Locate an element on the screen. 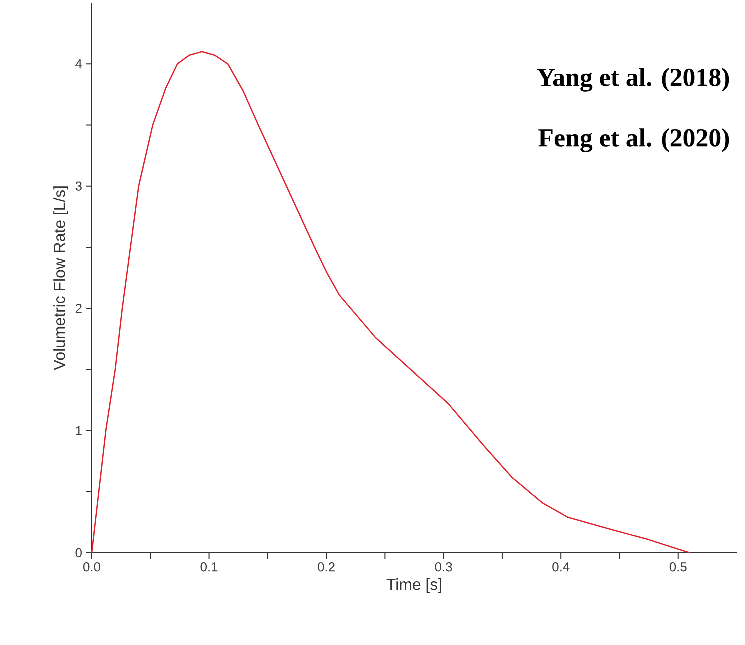  x-tick-label: 0.3 is located at coordinates (443, 567).